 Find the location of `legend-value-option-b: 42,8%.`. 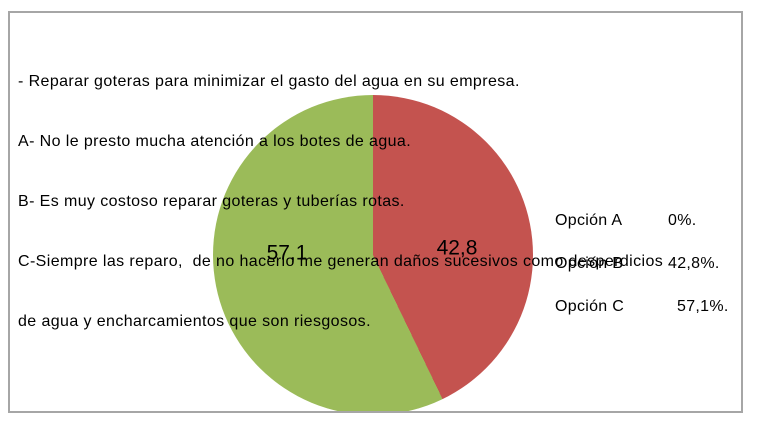

legend-value-option-b: 42,8%. is located at coordinates (694, 263).